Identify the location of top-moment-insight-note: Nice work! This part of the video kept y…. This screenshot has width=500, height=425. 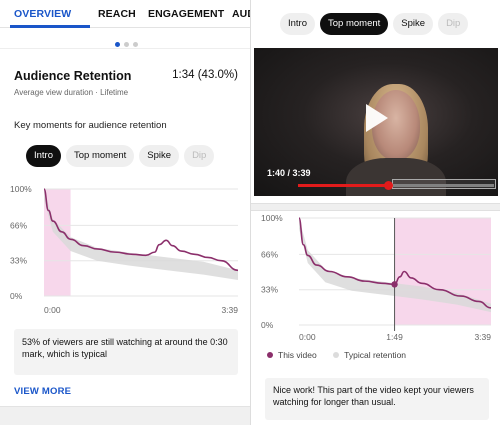
(377, 399).